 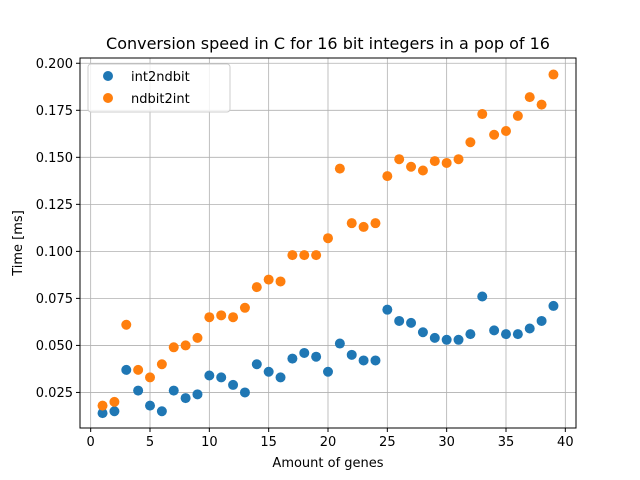 What do you see at coordinates (160, 77) in the screenshot?
I see `legend-label-int2ndbit: int2ndbit` at bounding box center [160, 77].